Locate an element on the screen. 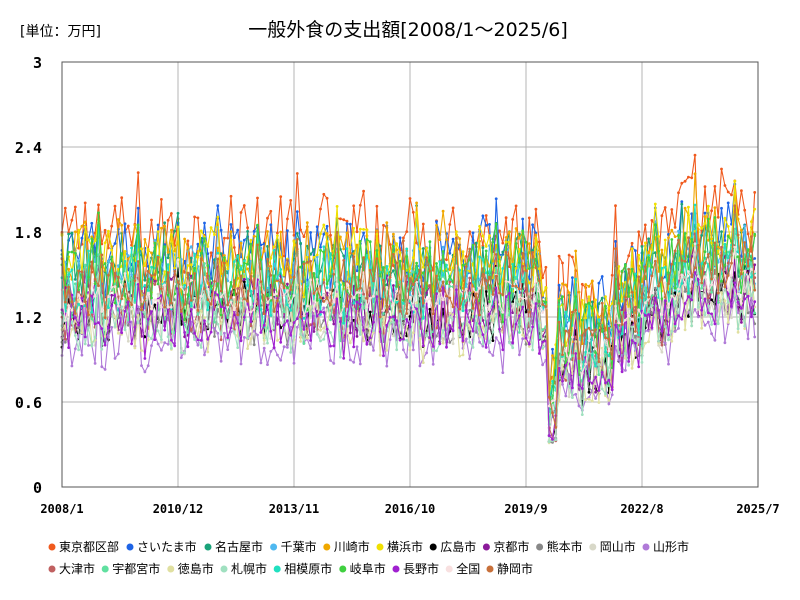  legend-swatch is located at coordinates (277, 569).